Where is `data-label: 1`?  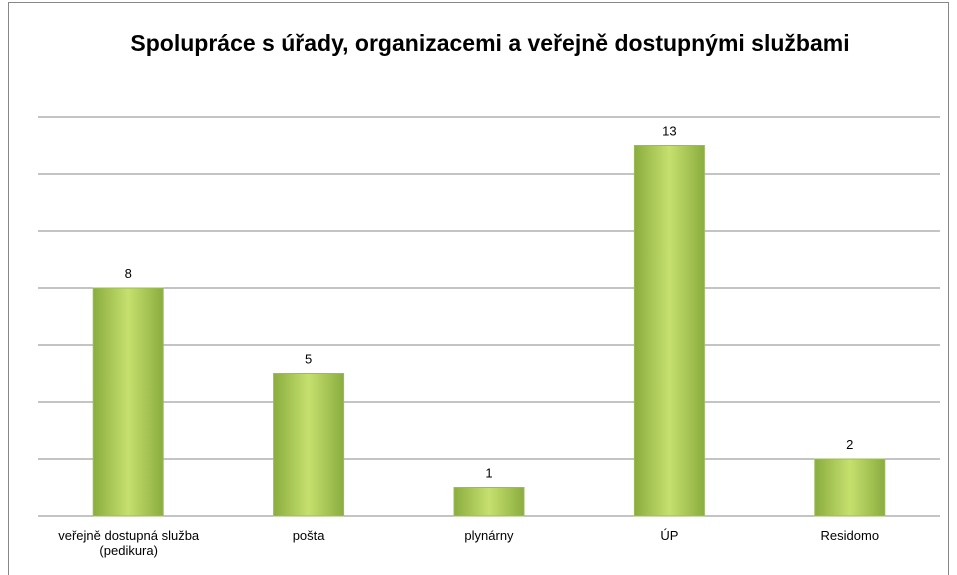 data-label: 1 is located at coordinates (488, 473).